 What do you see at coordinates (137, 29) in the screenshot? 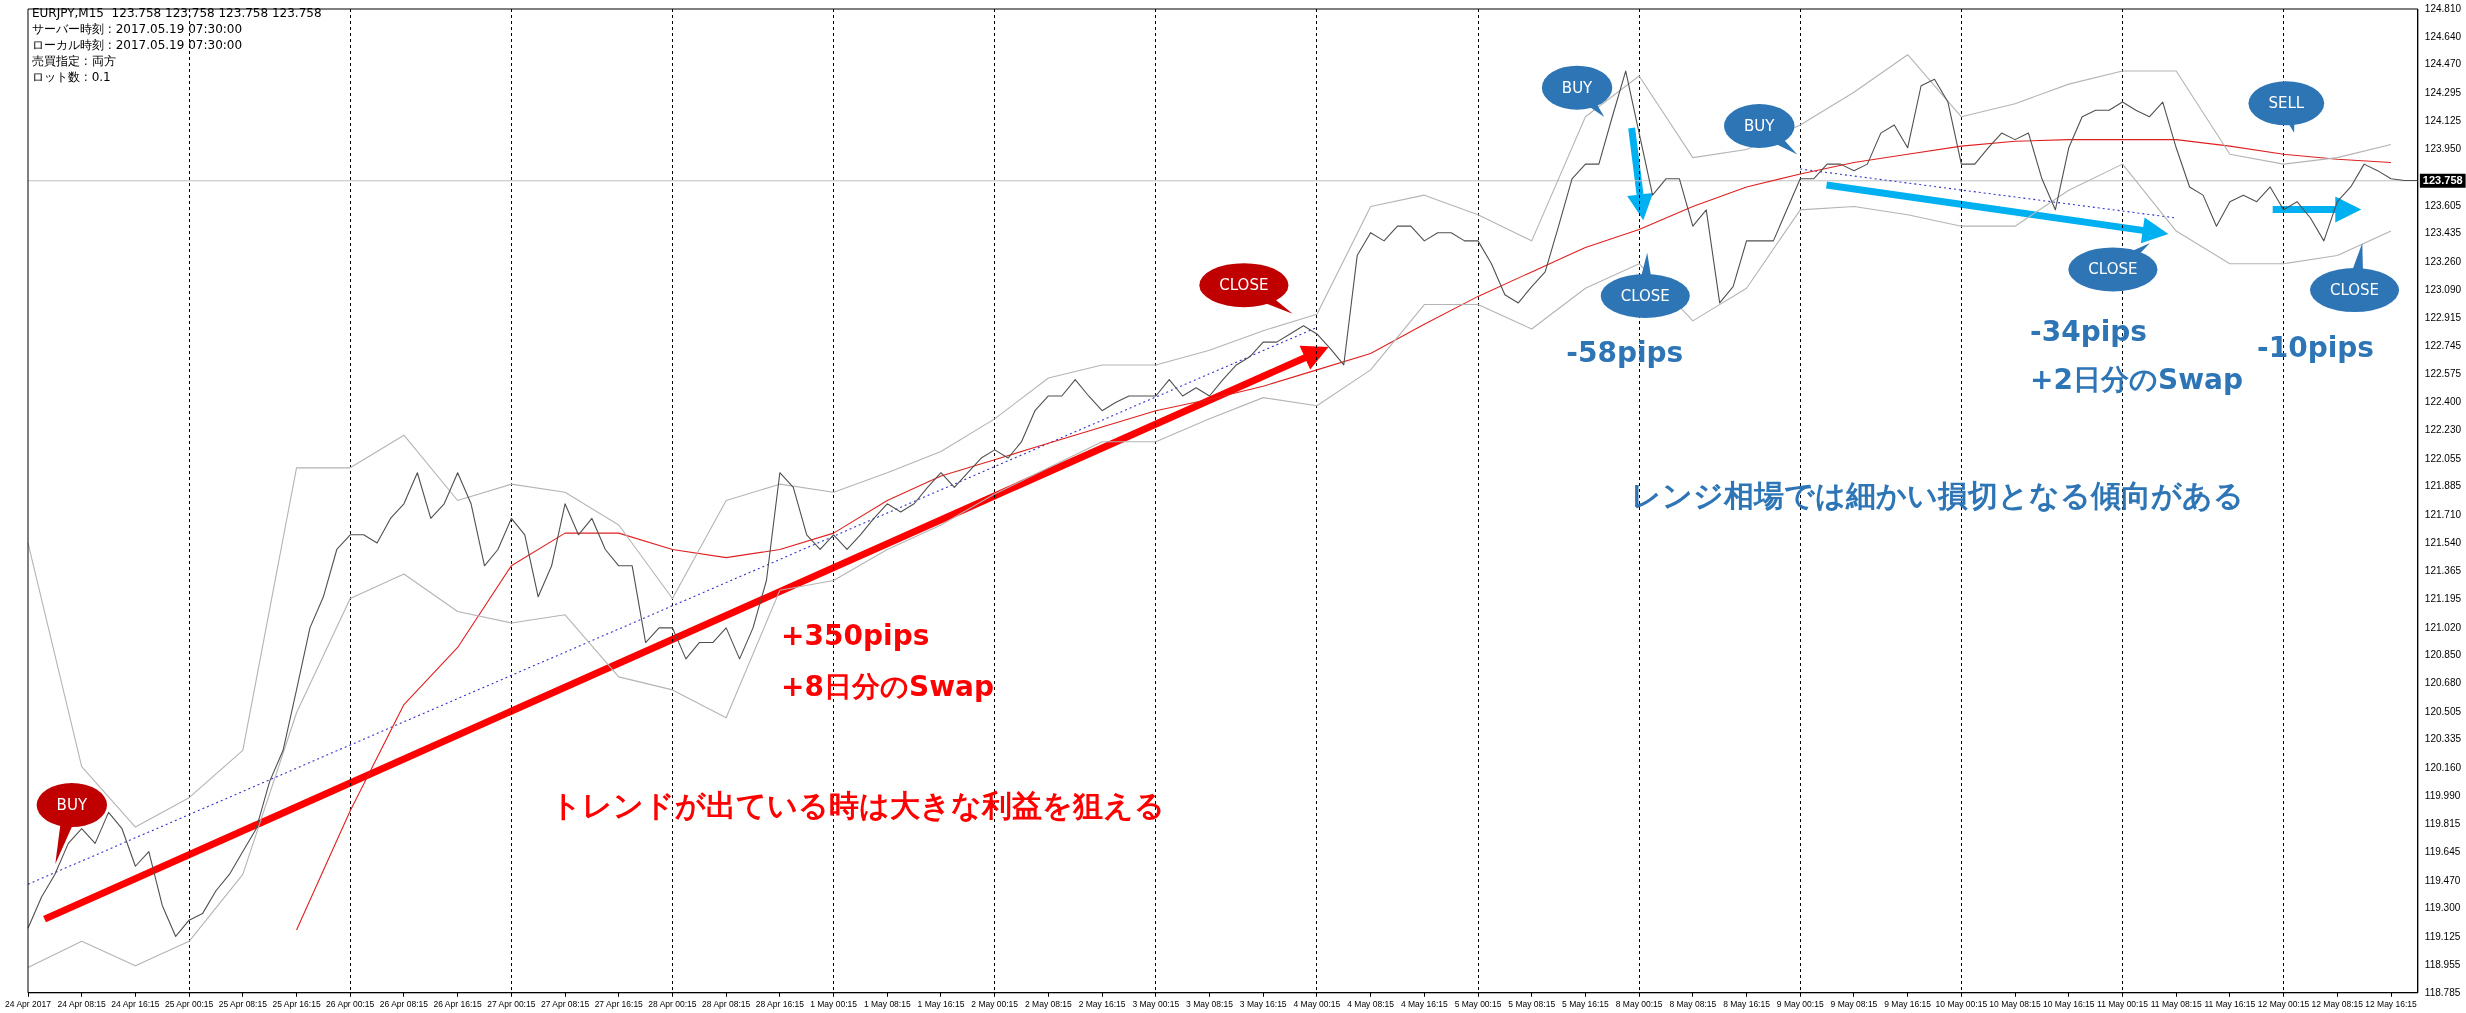
I see `annotation: サーバー時刻 : 2017.05.19 07:30:00` at bounding box center [137, 29].